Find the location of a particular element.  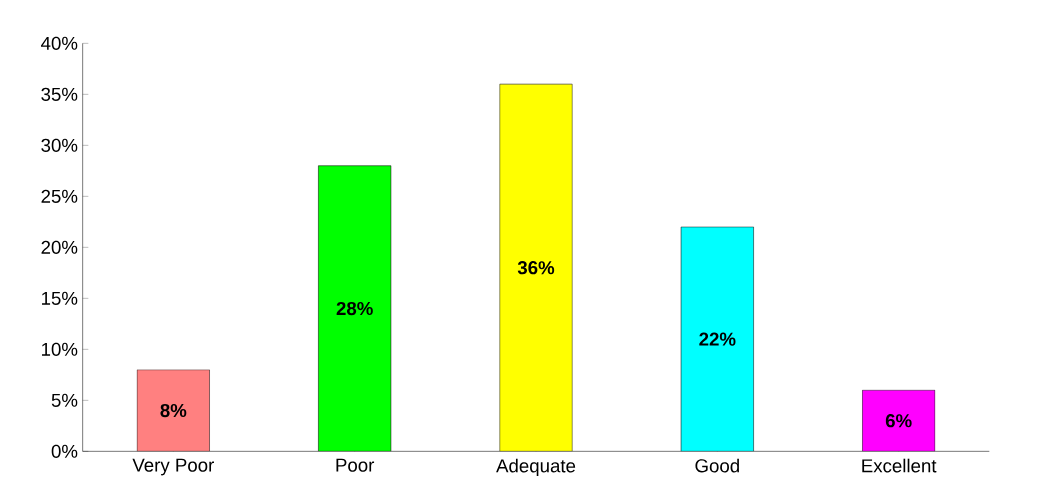

y-tick-label: 5% is located at coordinates (64, 400).